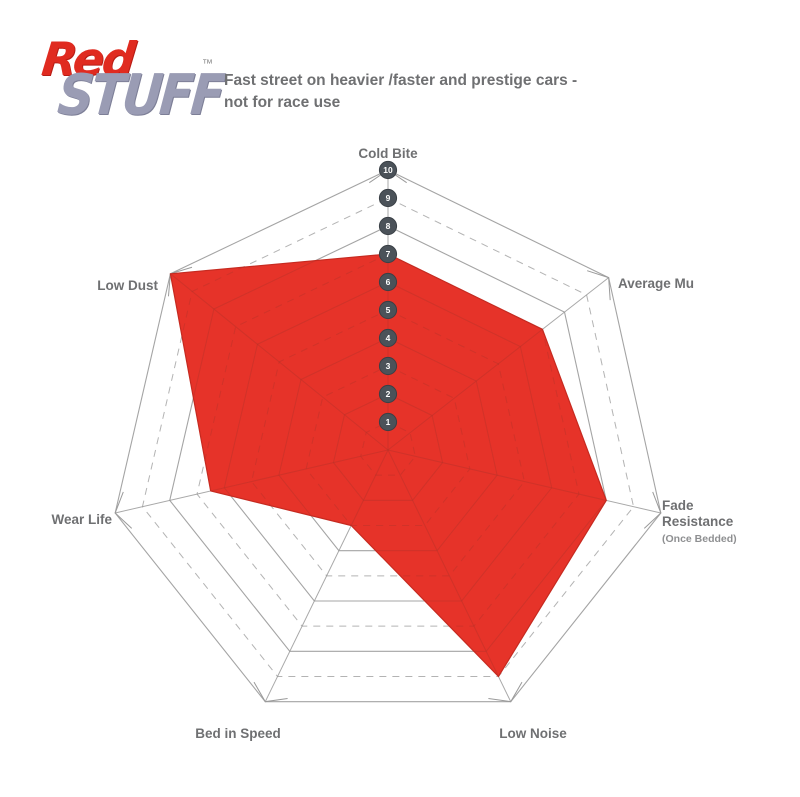  What do you see at coordinates (127, 285) in the screenshot?
I see `axis-label-low-dust: Low Dust` at bounding box center [127, 285].